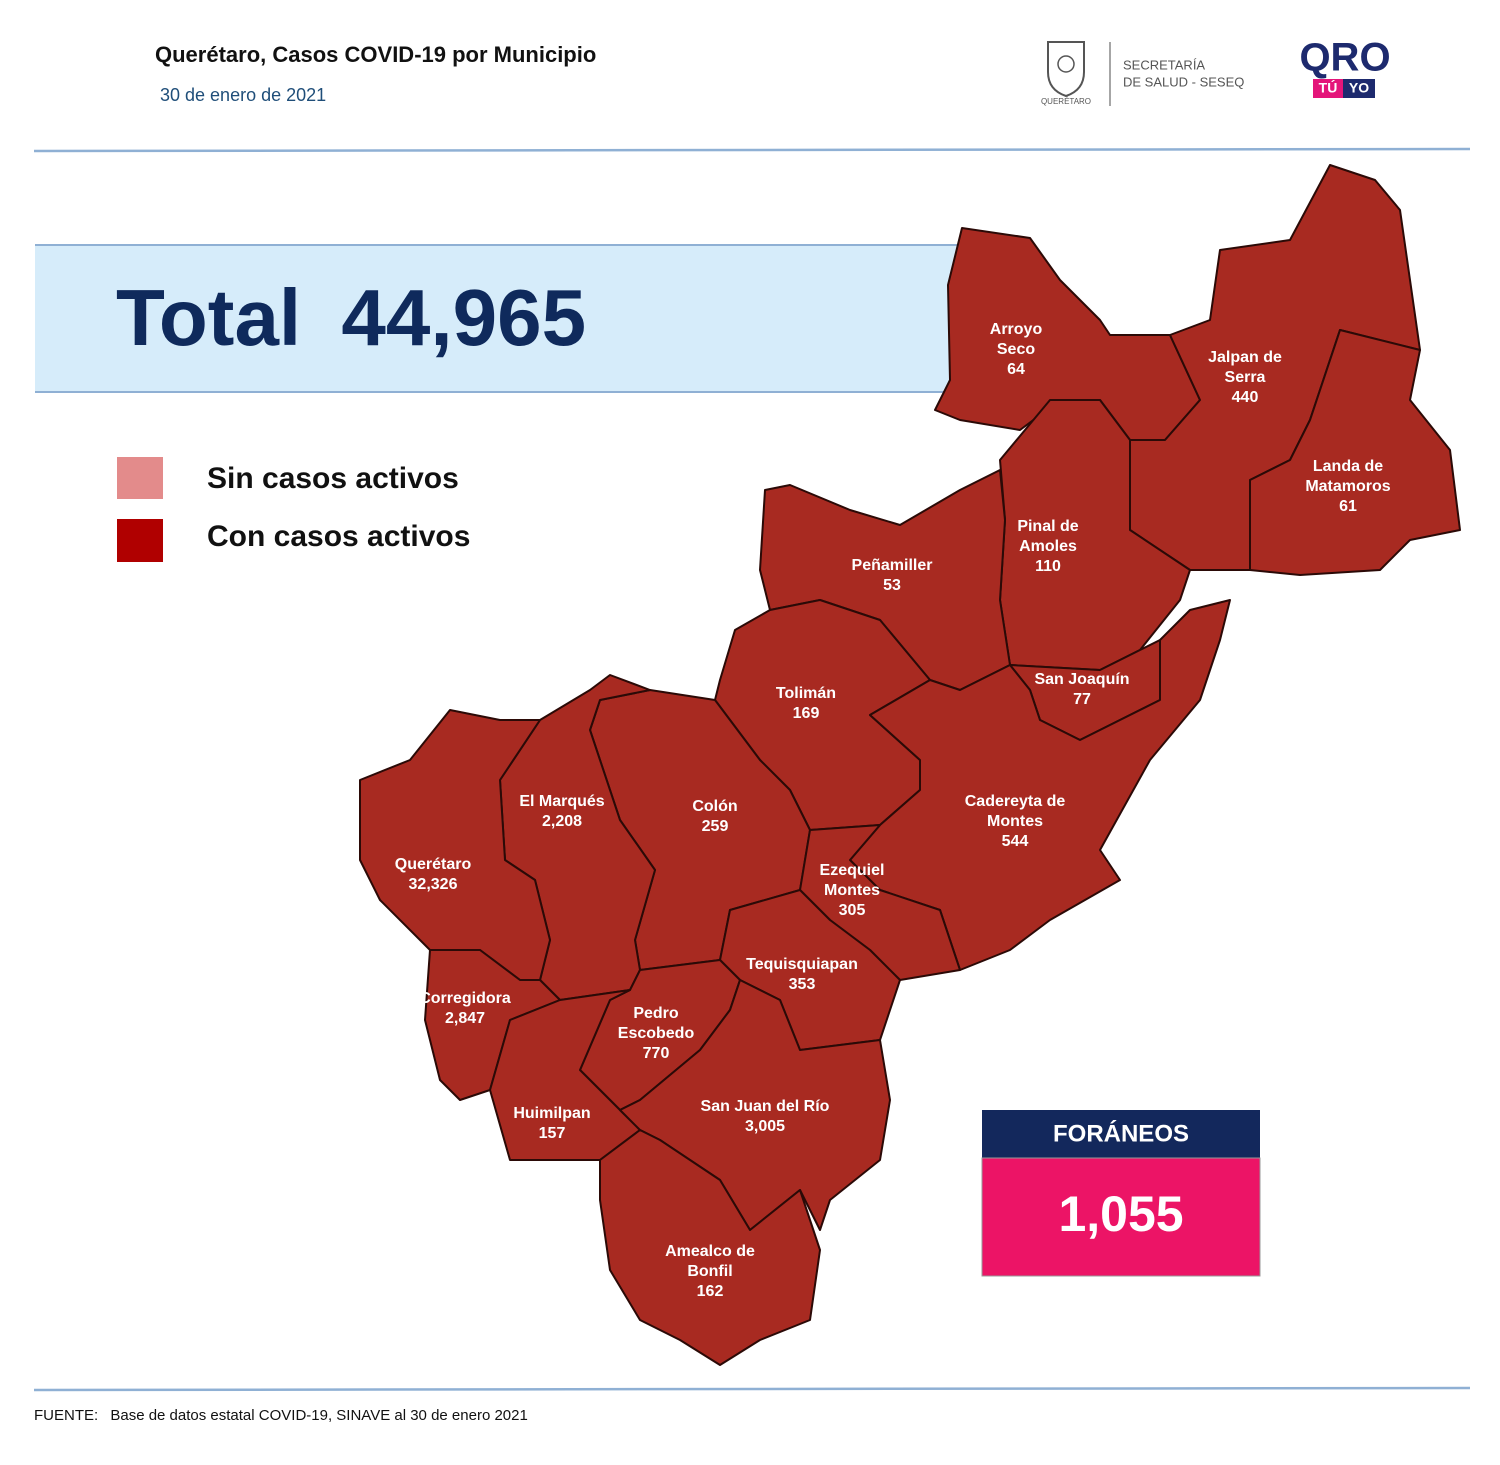 The image size is (1500, 1465). I want to click on municipality-name: San Joaquín, so click(1081, 679).